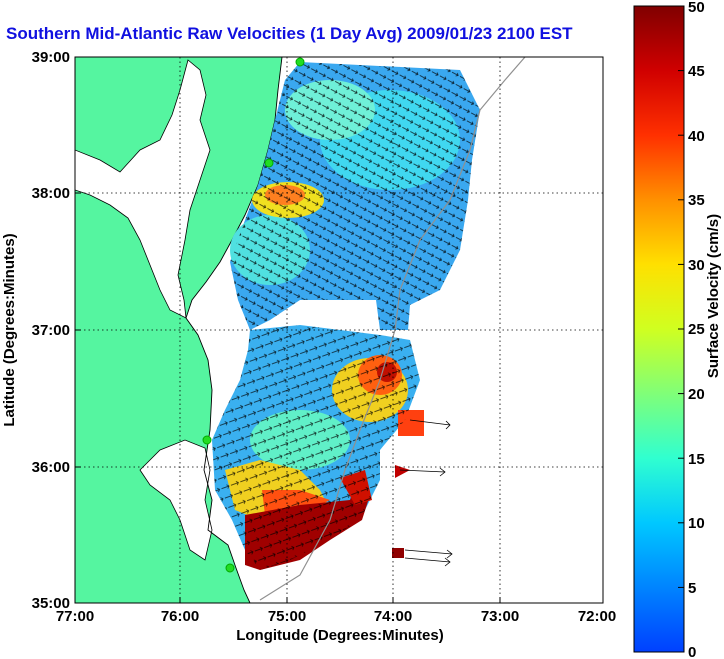 The width and height of the screenshot is (724, 659). What do you see at coordinates (9, 329) in the screenshot?
I see `y-axis-label: Latitude (Degrees:Minutes)` at bounding box center [9, 329].